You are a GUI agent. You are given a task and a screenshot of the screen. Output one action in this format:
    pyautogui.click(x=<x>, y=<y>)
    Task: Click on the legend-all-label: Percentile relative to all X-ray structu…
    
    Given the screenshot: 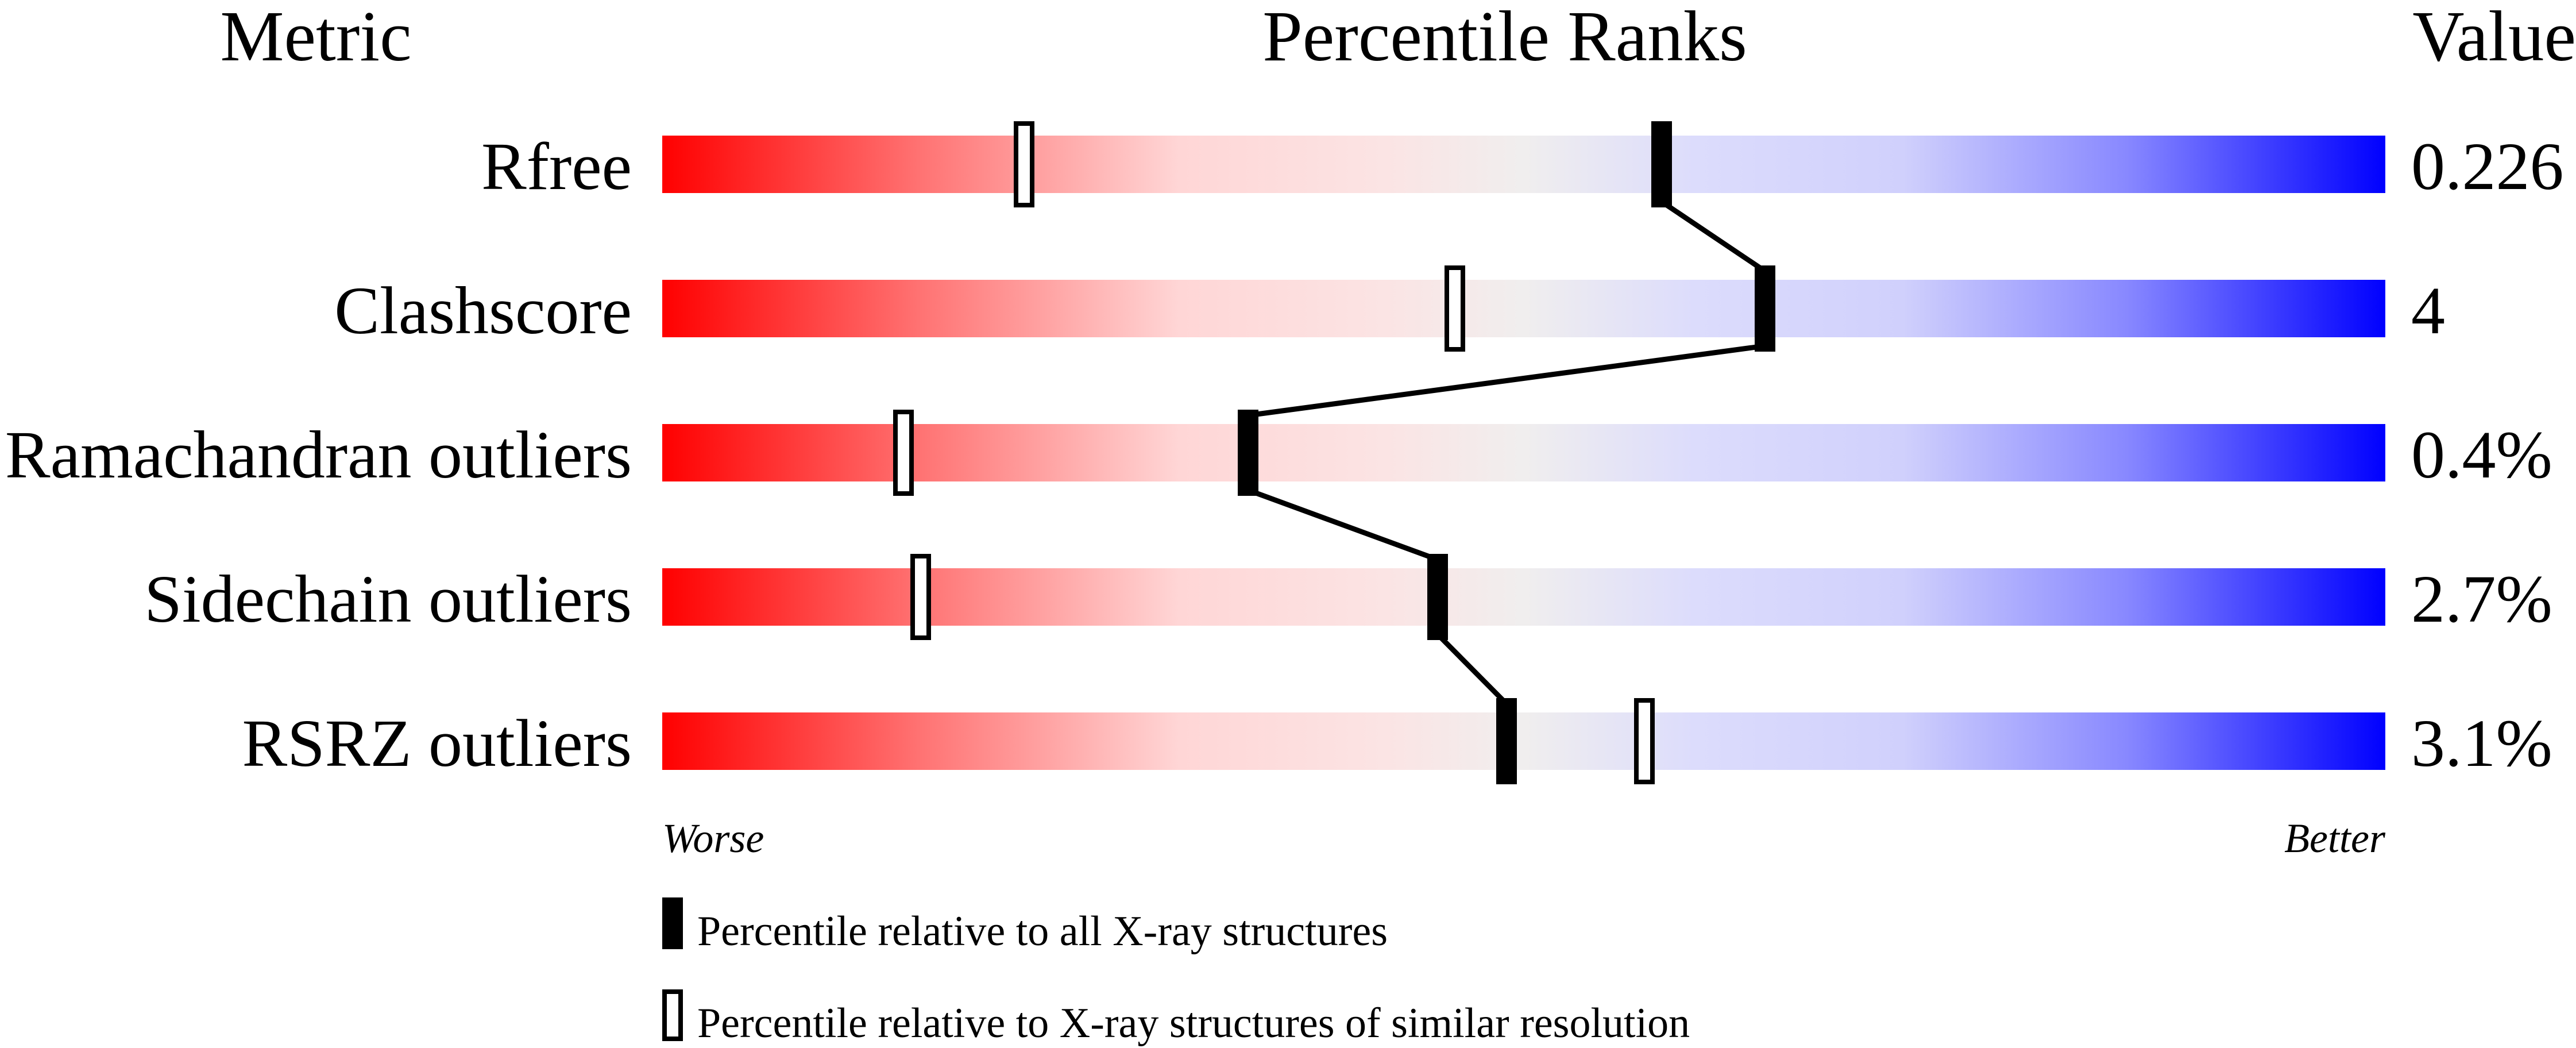 What is the action you would take?
    pyautogui.click(x=1042, y=932)
    